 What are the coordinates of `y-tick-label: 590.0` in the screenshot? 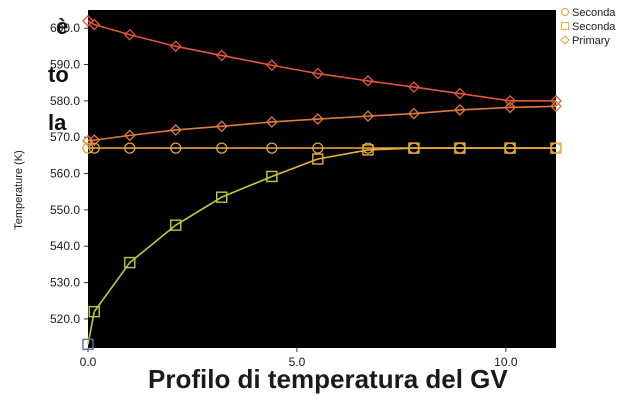 It's located at (65, 65).